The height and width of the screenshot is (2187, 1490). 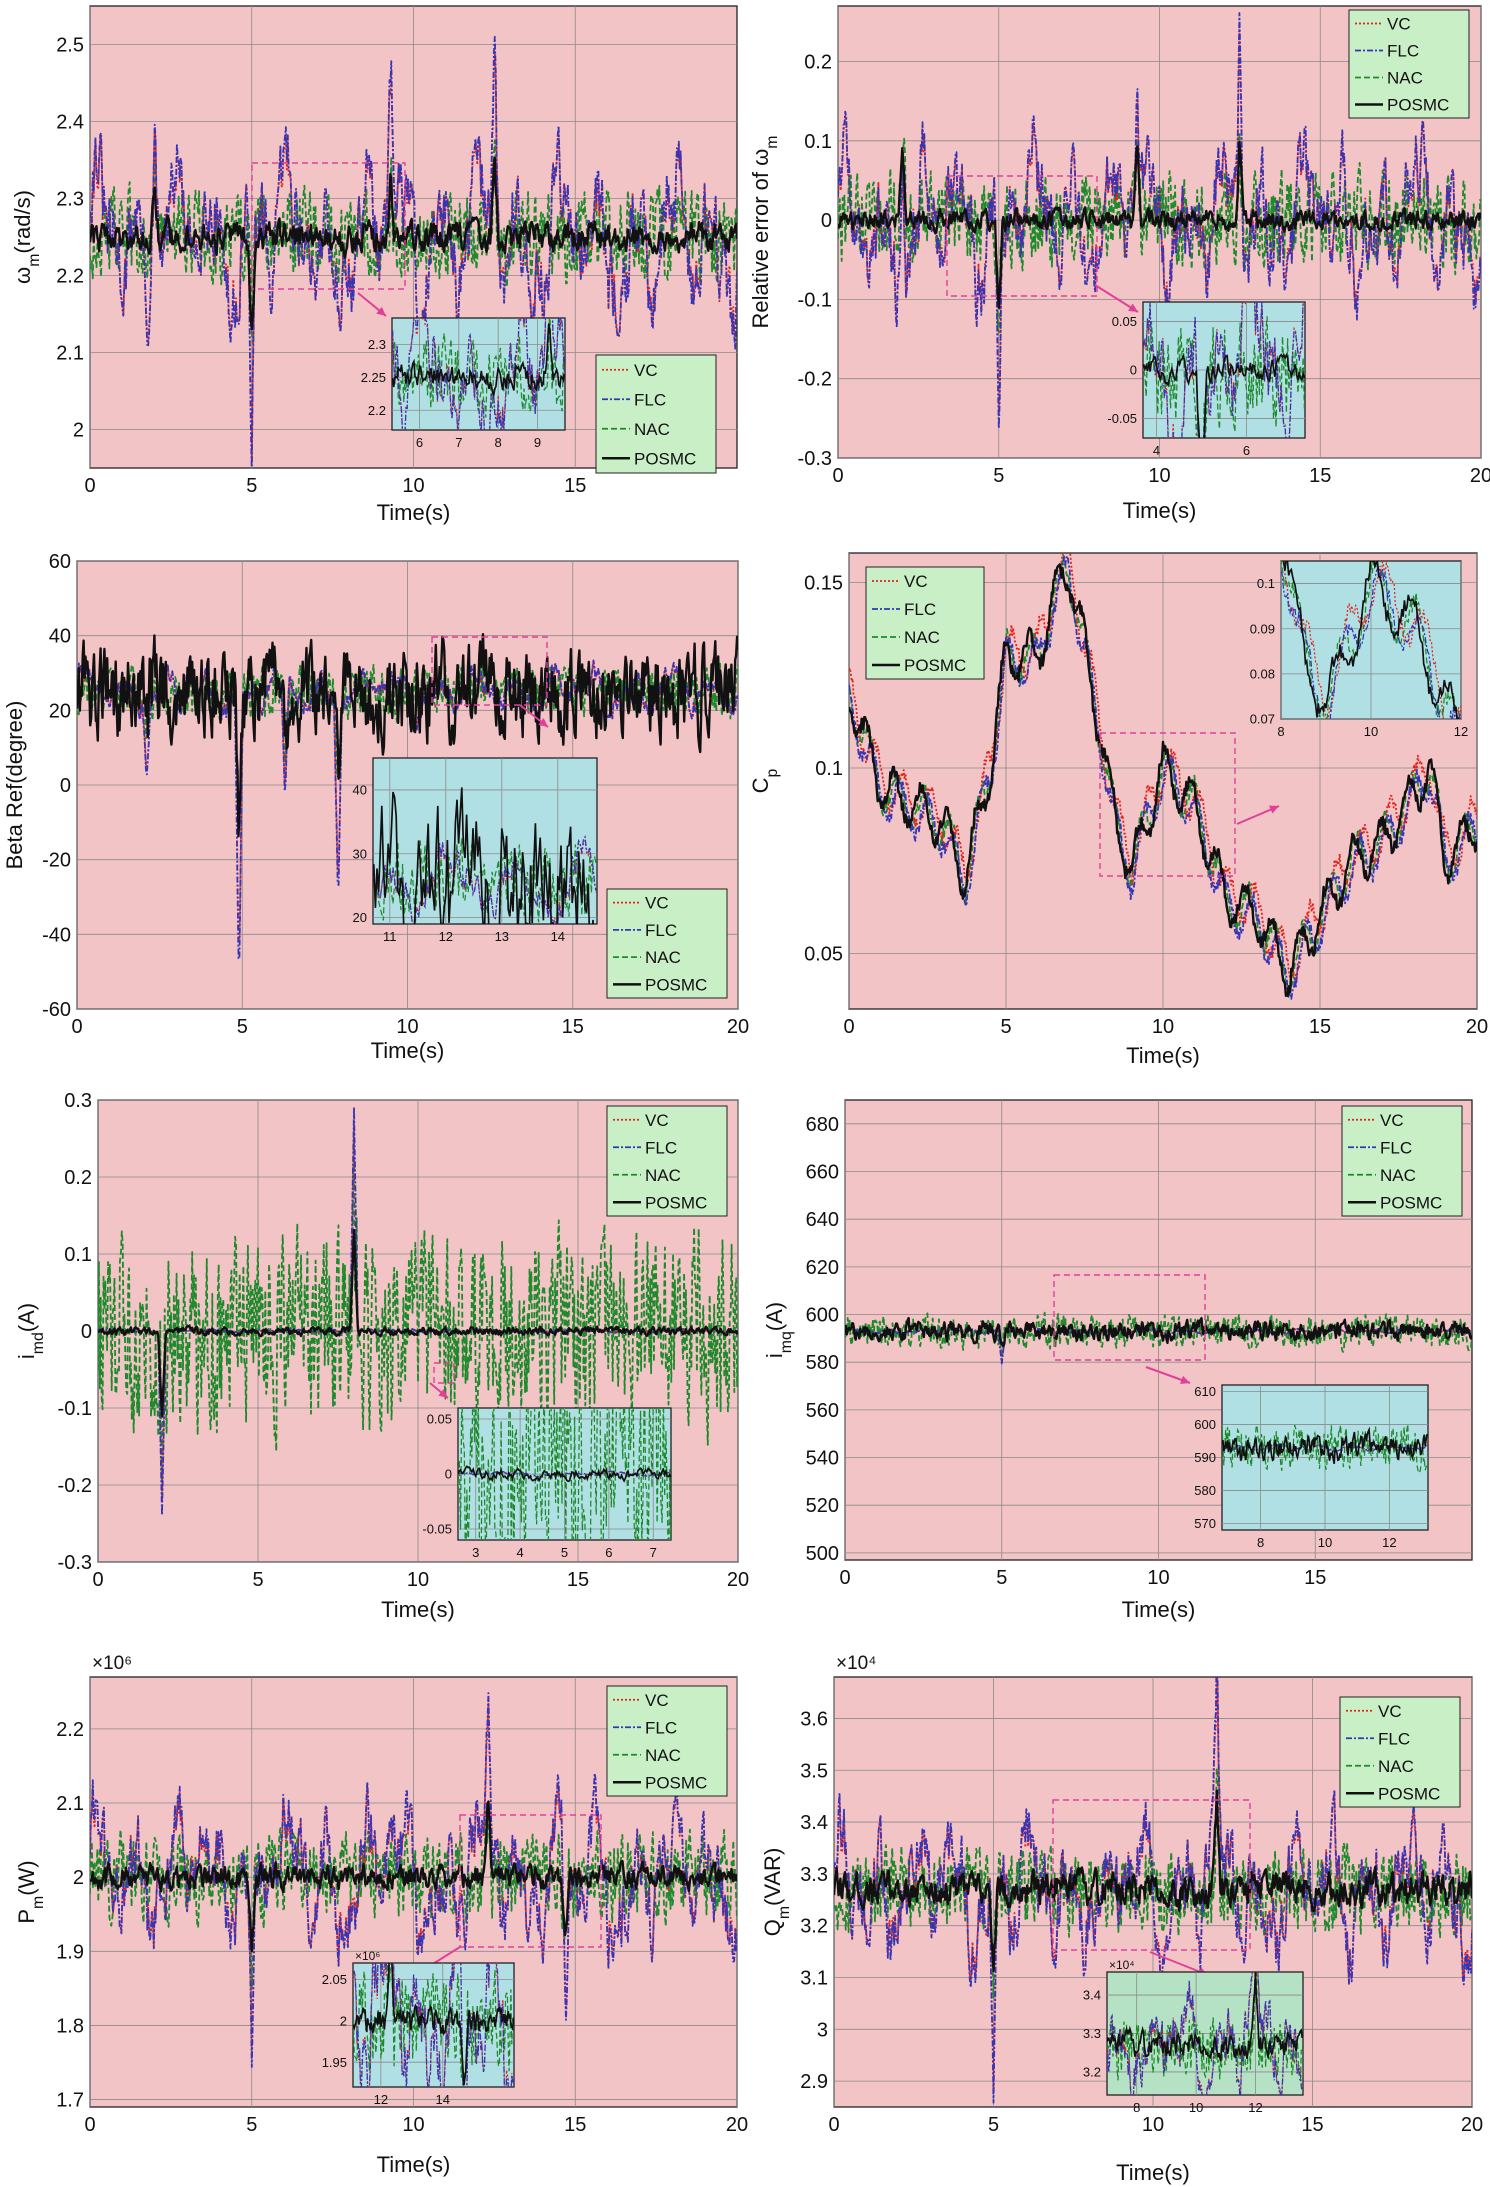 I want to click on beta-arrow-head, so click(x=543, y=722).